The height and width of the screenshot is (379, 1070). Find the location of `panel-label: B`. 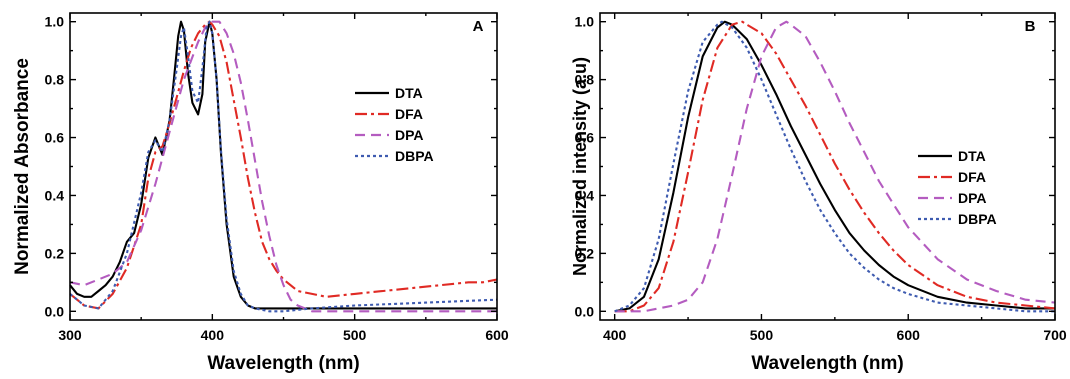

panel-label: B is located at coordinates (1030, 26).